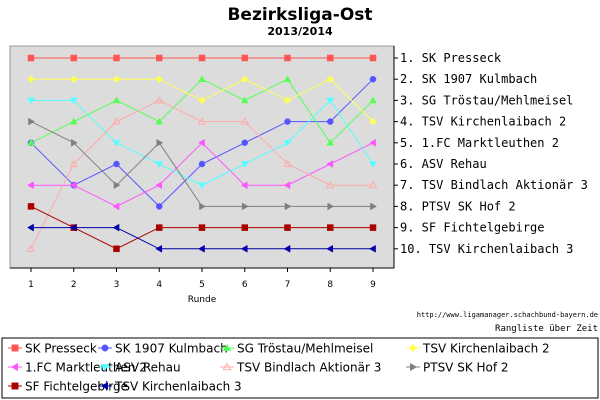 The image size is (600, 400). What do you see at coordinates (486, 249) in the screenshot?
I see `rank-label: 10. TSV Kirchenlaibach 3` at bounding box center [486, 249].